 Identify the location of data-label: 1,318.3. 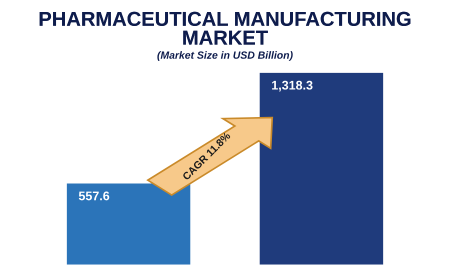
(292, 86).